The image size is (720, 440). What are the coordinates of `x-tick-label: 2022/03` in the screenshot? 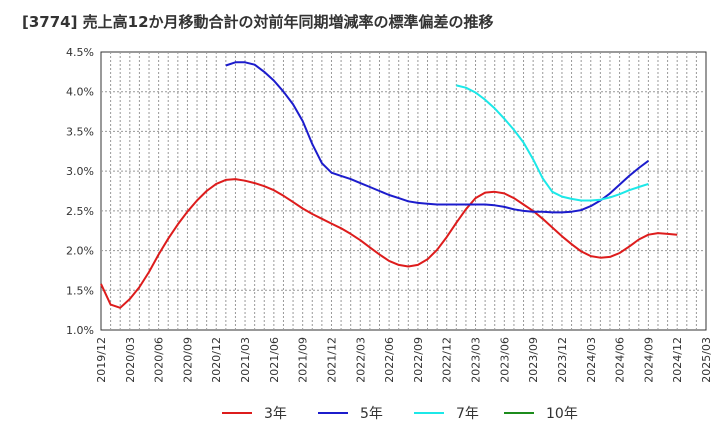 It's located at (360, 360).